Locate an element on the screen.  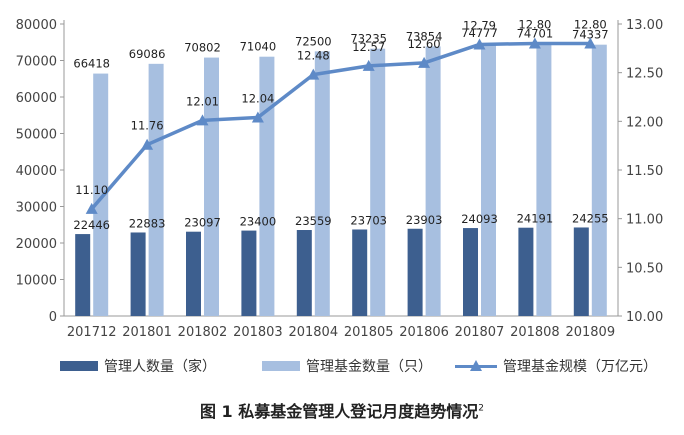
y-right-tick-label: 12.00 is located at coordinates (644, 122).